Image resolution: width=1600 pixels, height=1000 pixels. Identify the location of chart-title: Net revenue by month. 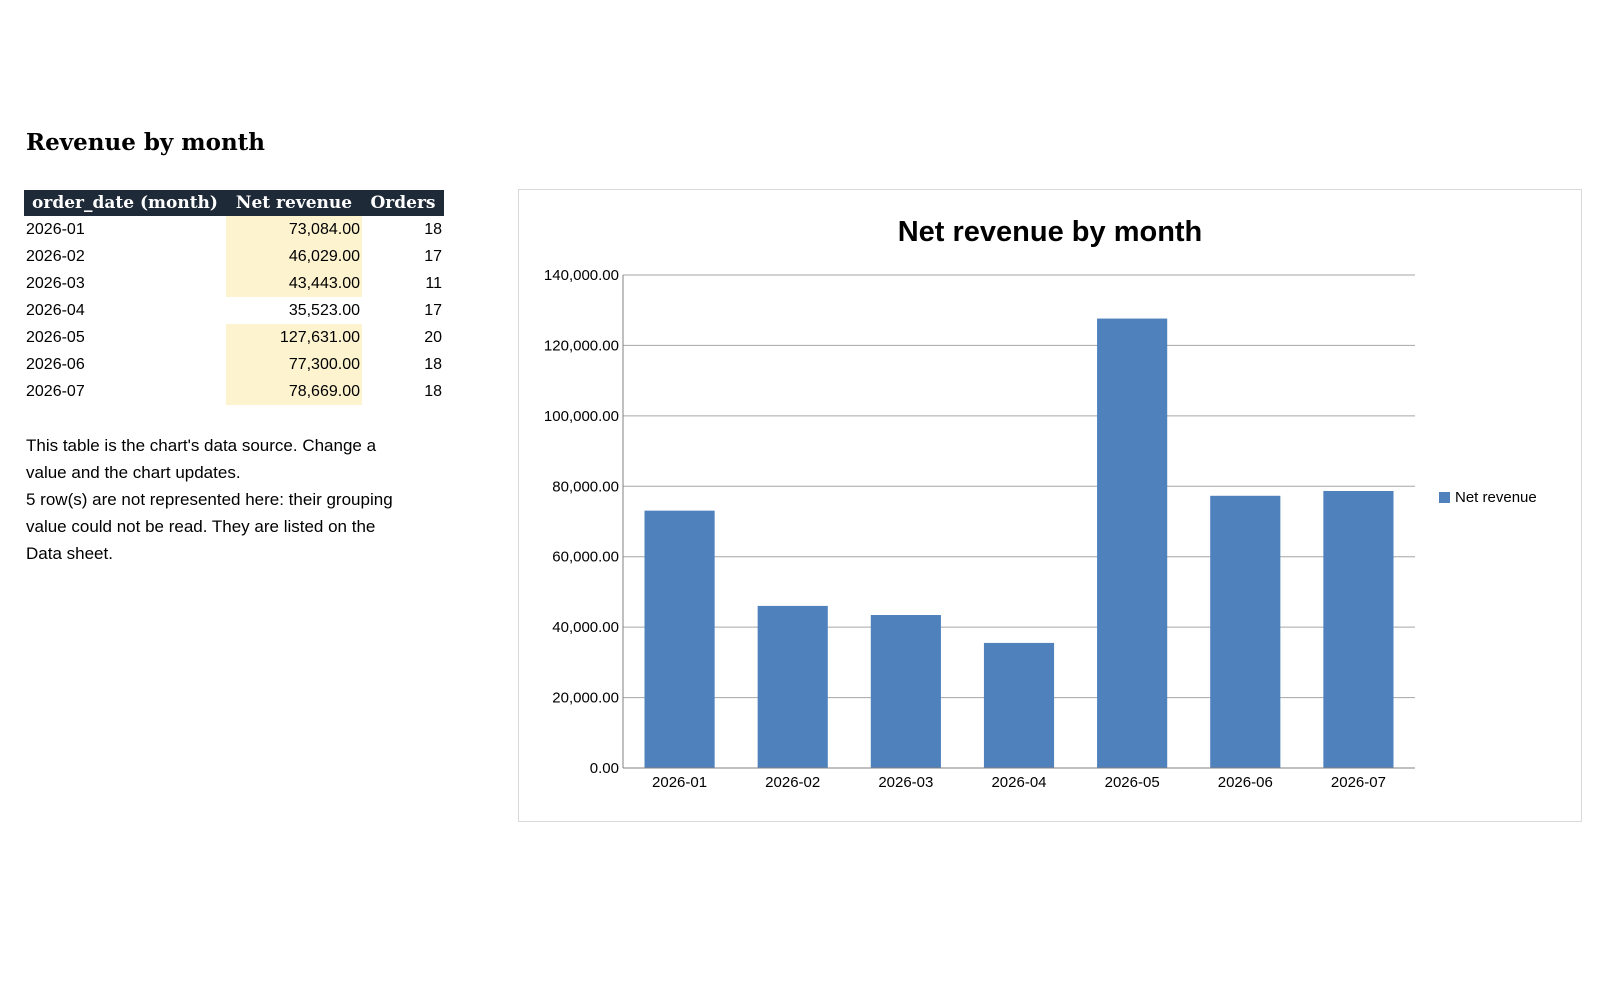
(1050, 232).